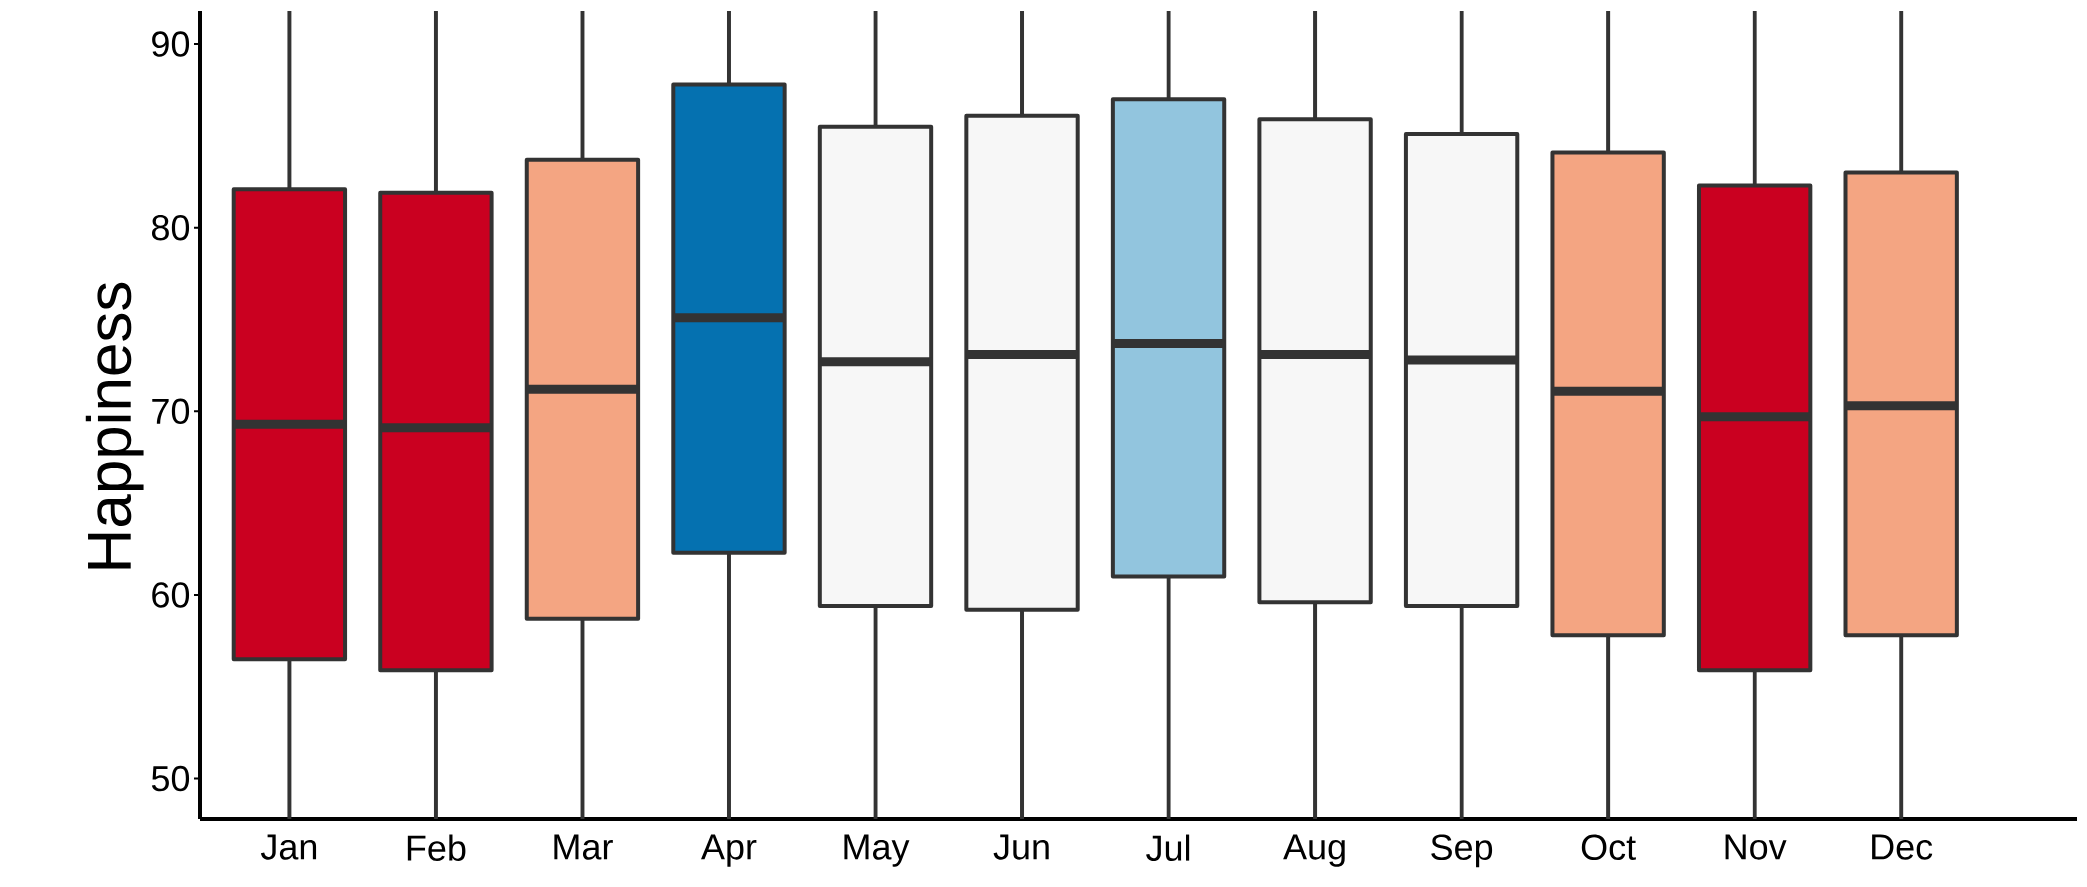 The width and height of the screenshot is (2087, 887). Describe the element at coordinates (729, 850) in the screenshot. I see `x-tick-label: Apr` at that location.